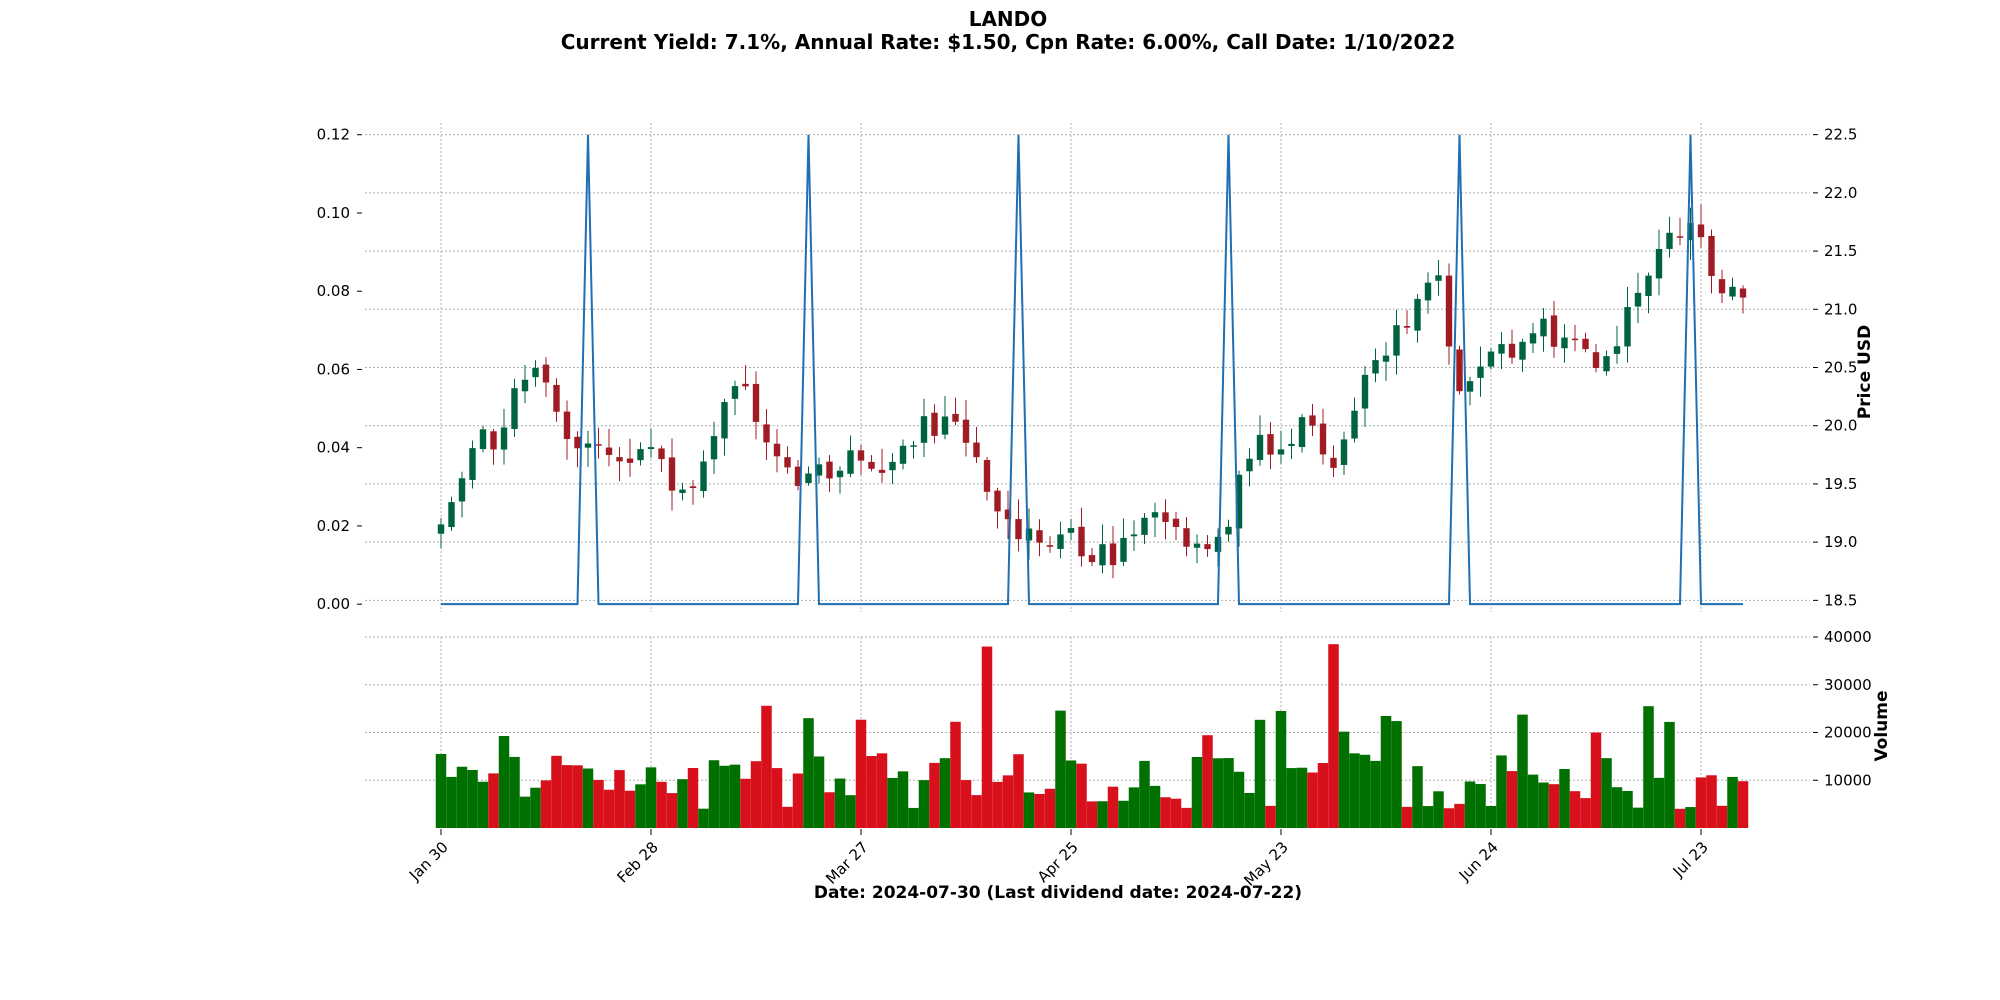 The width and height of the screenshot is (2000, 1000). I want to click on x-tick-label: Mar 27, so click(847, 863).